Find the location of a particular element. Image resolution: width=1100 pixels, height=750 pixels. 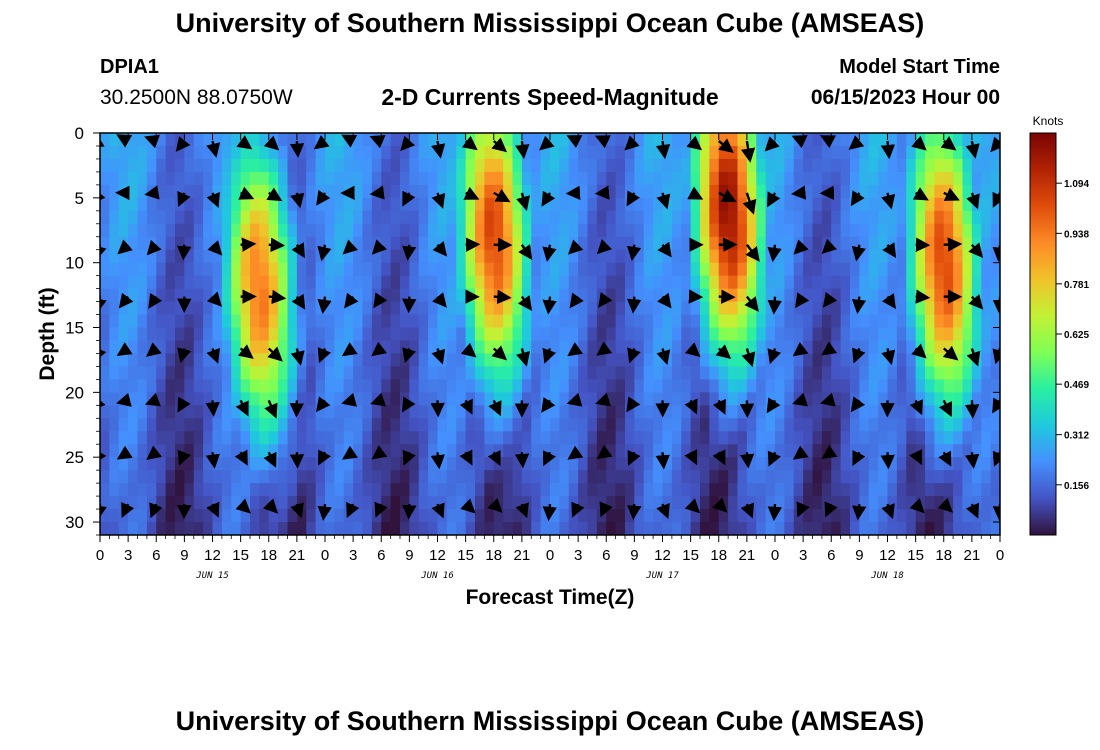

x-tick-label: 0 is located at coordinates (775, 555).